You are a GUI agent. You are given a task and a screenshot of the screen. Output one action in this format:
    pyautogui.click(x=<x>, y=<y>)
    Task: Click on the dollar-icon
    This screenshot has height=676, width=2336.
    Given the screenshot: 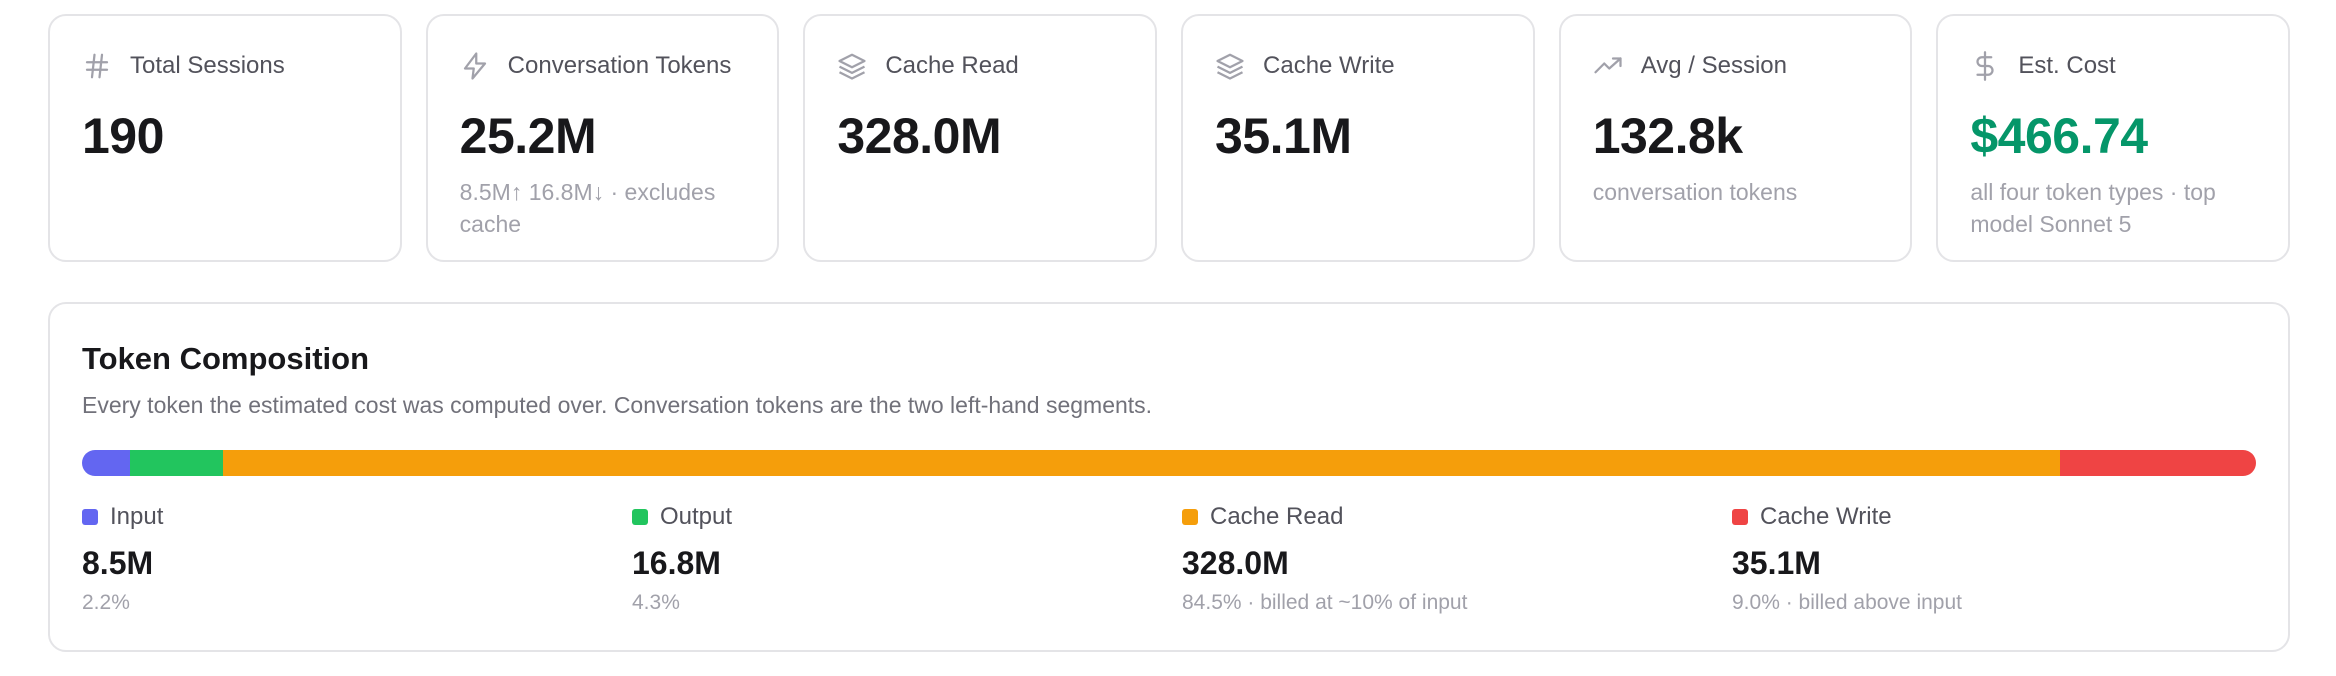 What is the action you would take?
    pyautogui.click(x=1985, y=66)
    